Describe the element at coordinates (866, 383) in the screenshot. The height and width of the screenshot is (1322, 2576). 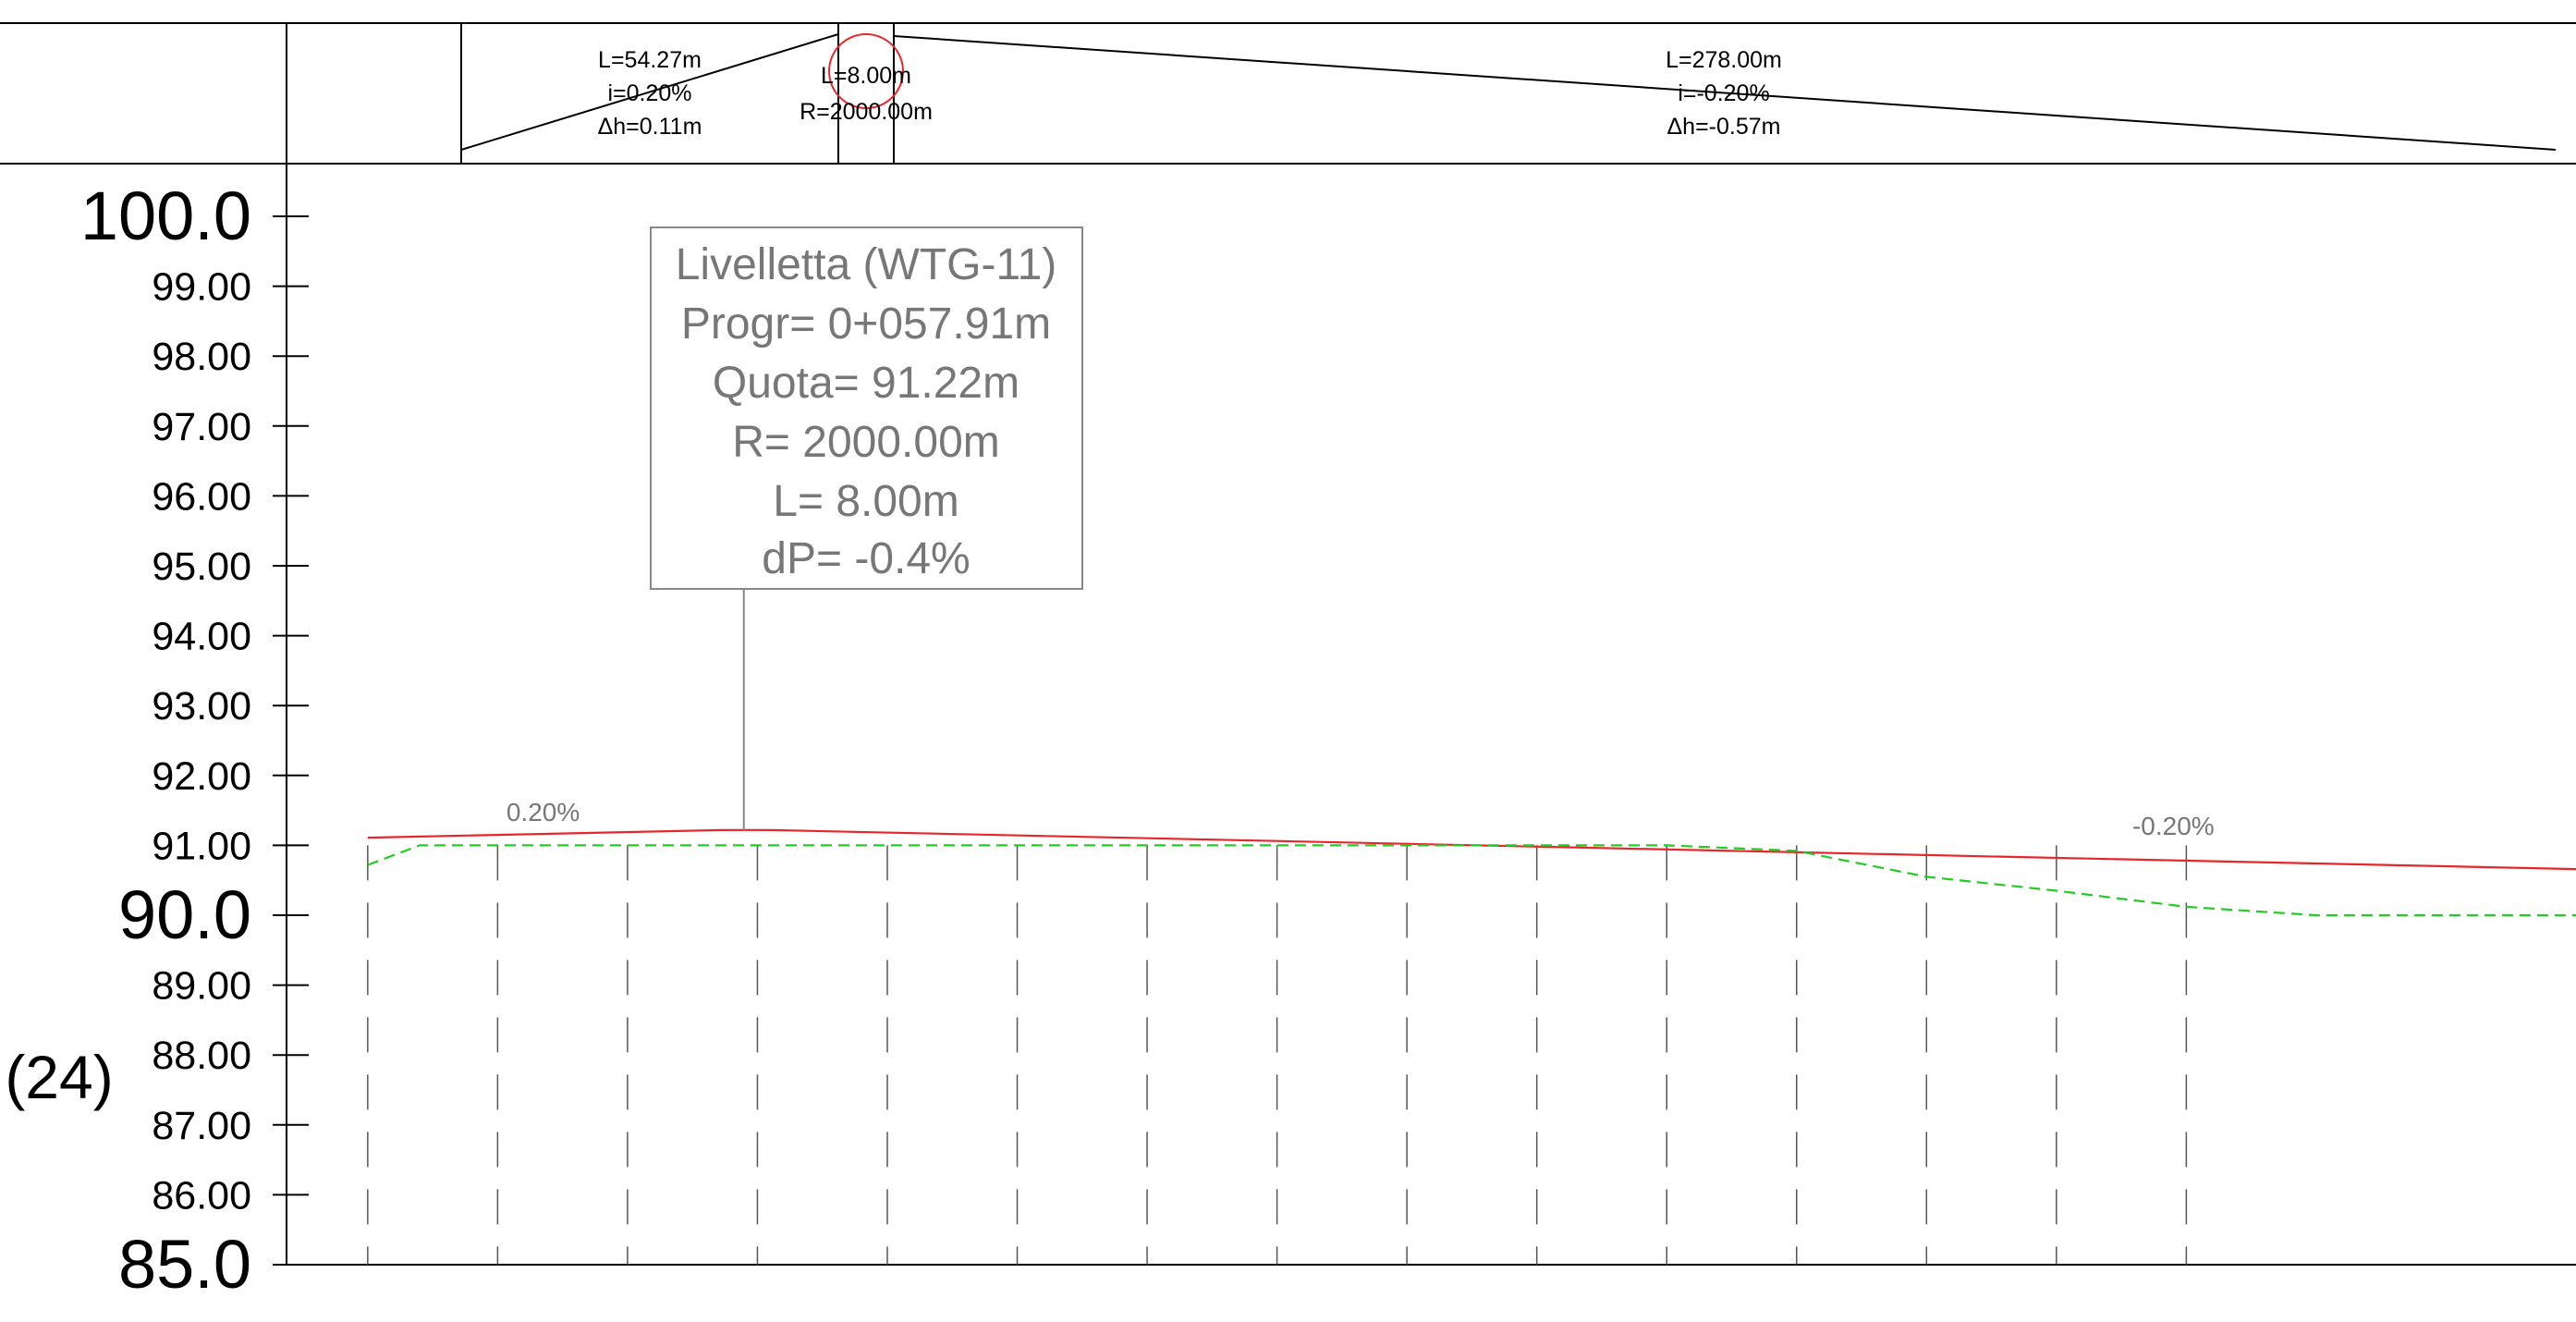
I see `tooltip-elevation: Quota= 91.22m` at that location.